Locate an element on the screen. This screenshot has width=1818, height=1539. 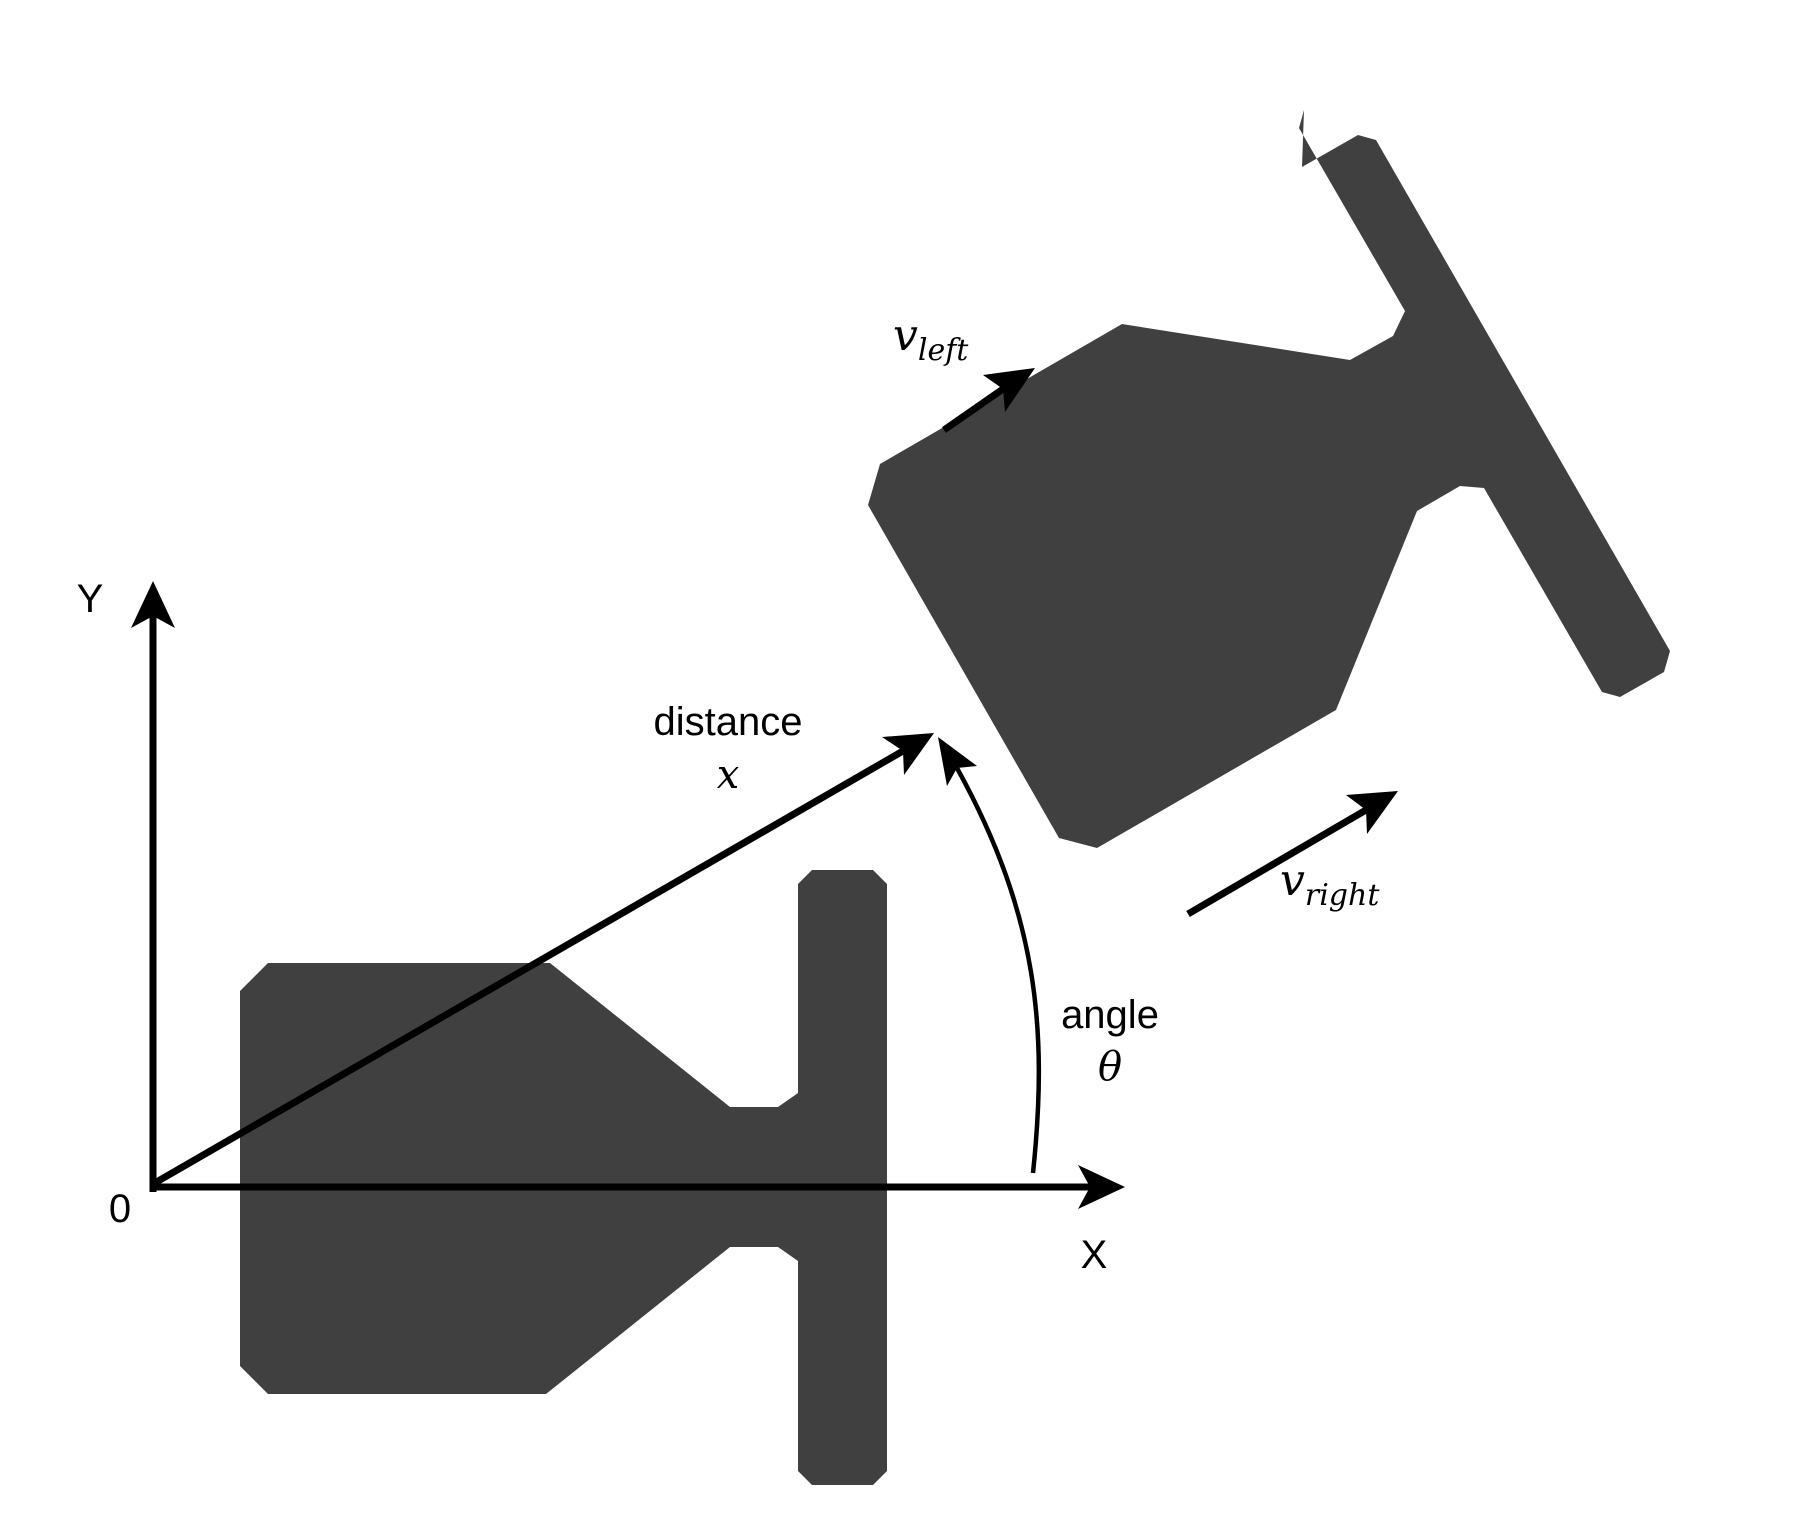
angle-label: angle is located at coordinates (1110, 1015).